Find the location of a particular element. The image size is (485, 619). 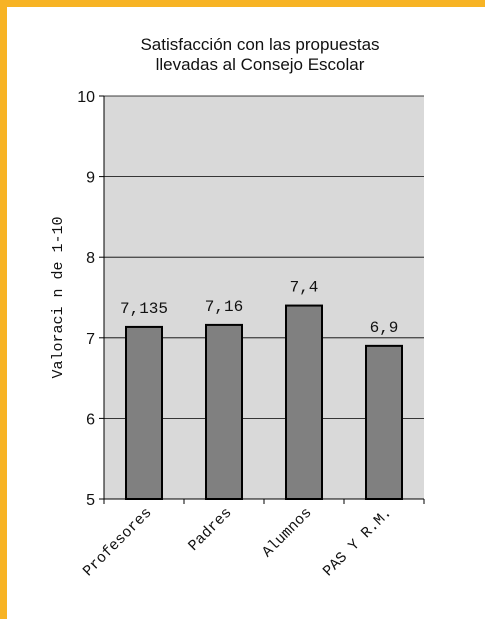

y-tick-label: 9 is located at coordinates (90, 178).